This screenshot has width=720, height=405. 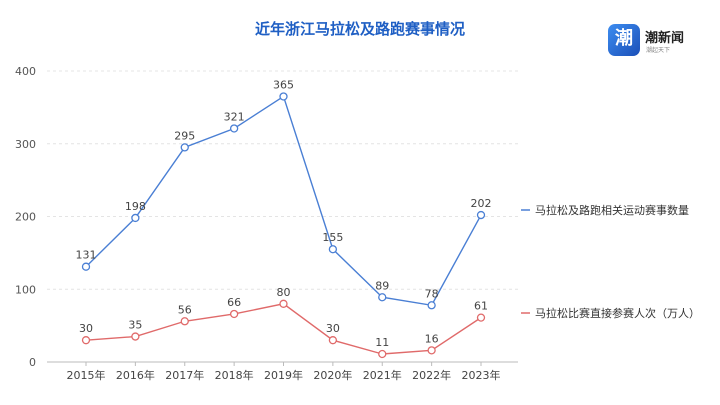 I want to click on y-tick-label: 100, so click(x=25, y=289).